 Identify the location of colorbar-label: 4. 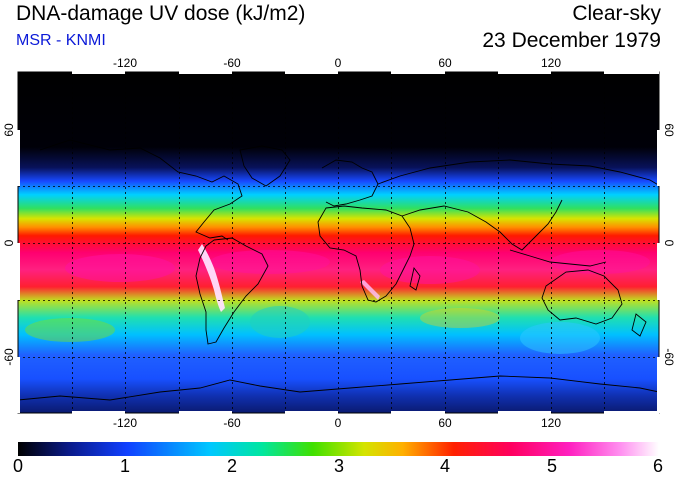
(445, 466).